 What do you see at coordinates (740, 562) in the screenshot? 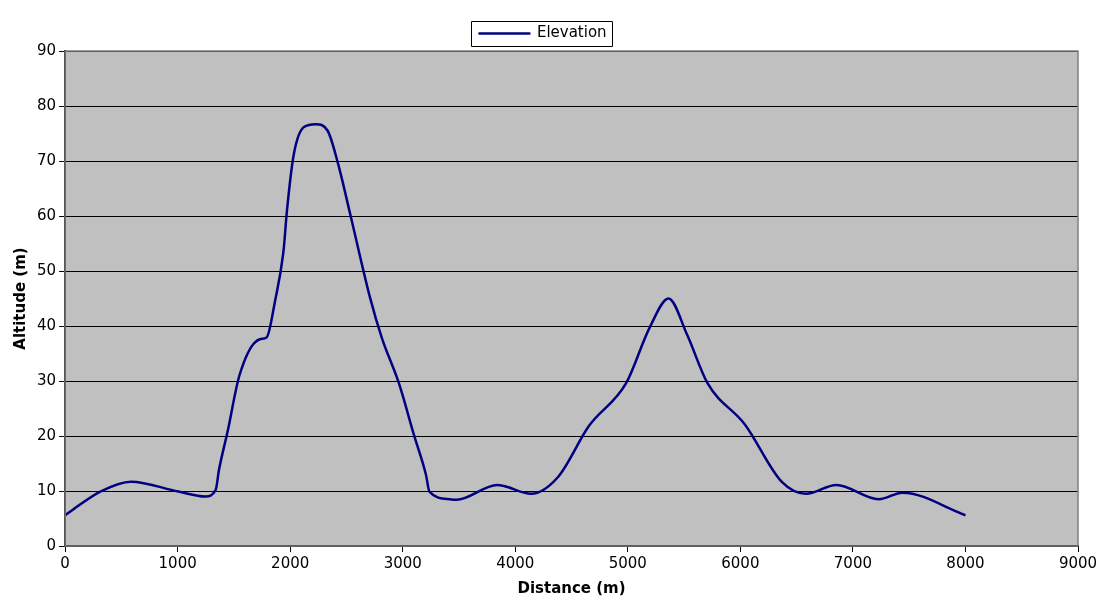
I see `x-tick-label: 6000` at bounding box center [740, 562].